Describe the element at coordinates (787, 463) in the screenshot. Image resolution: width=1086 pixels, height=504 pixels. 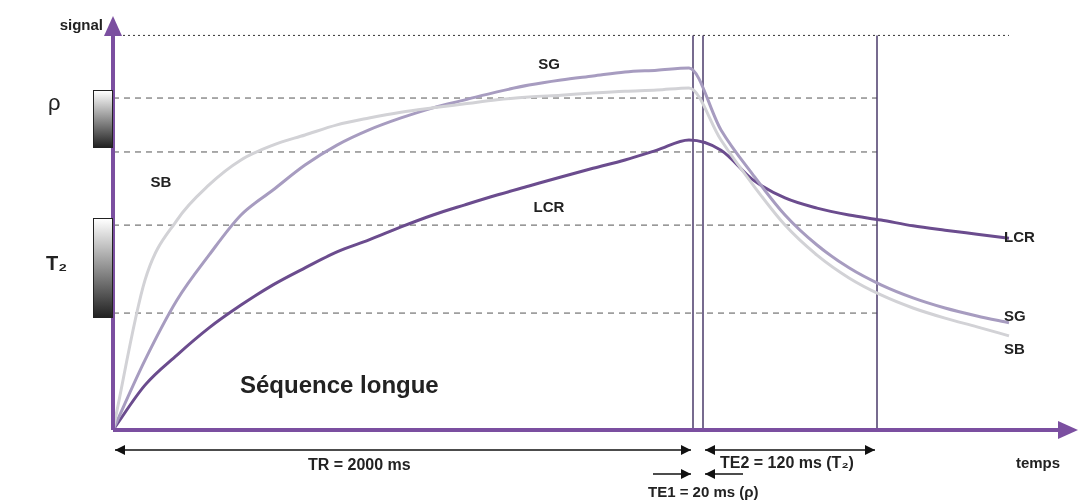
I see `text: TE2 = 120 ms (T₂)` at that location.